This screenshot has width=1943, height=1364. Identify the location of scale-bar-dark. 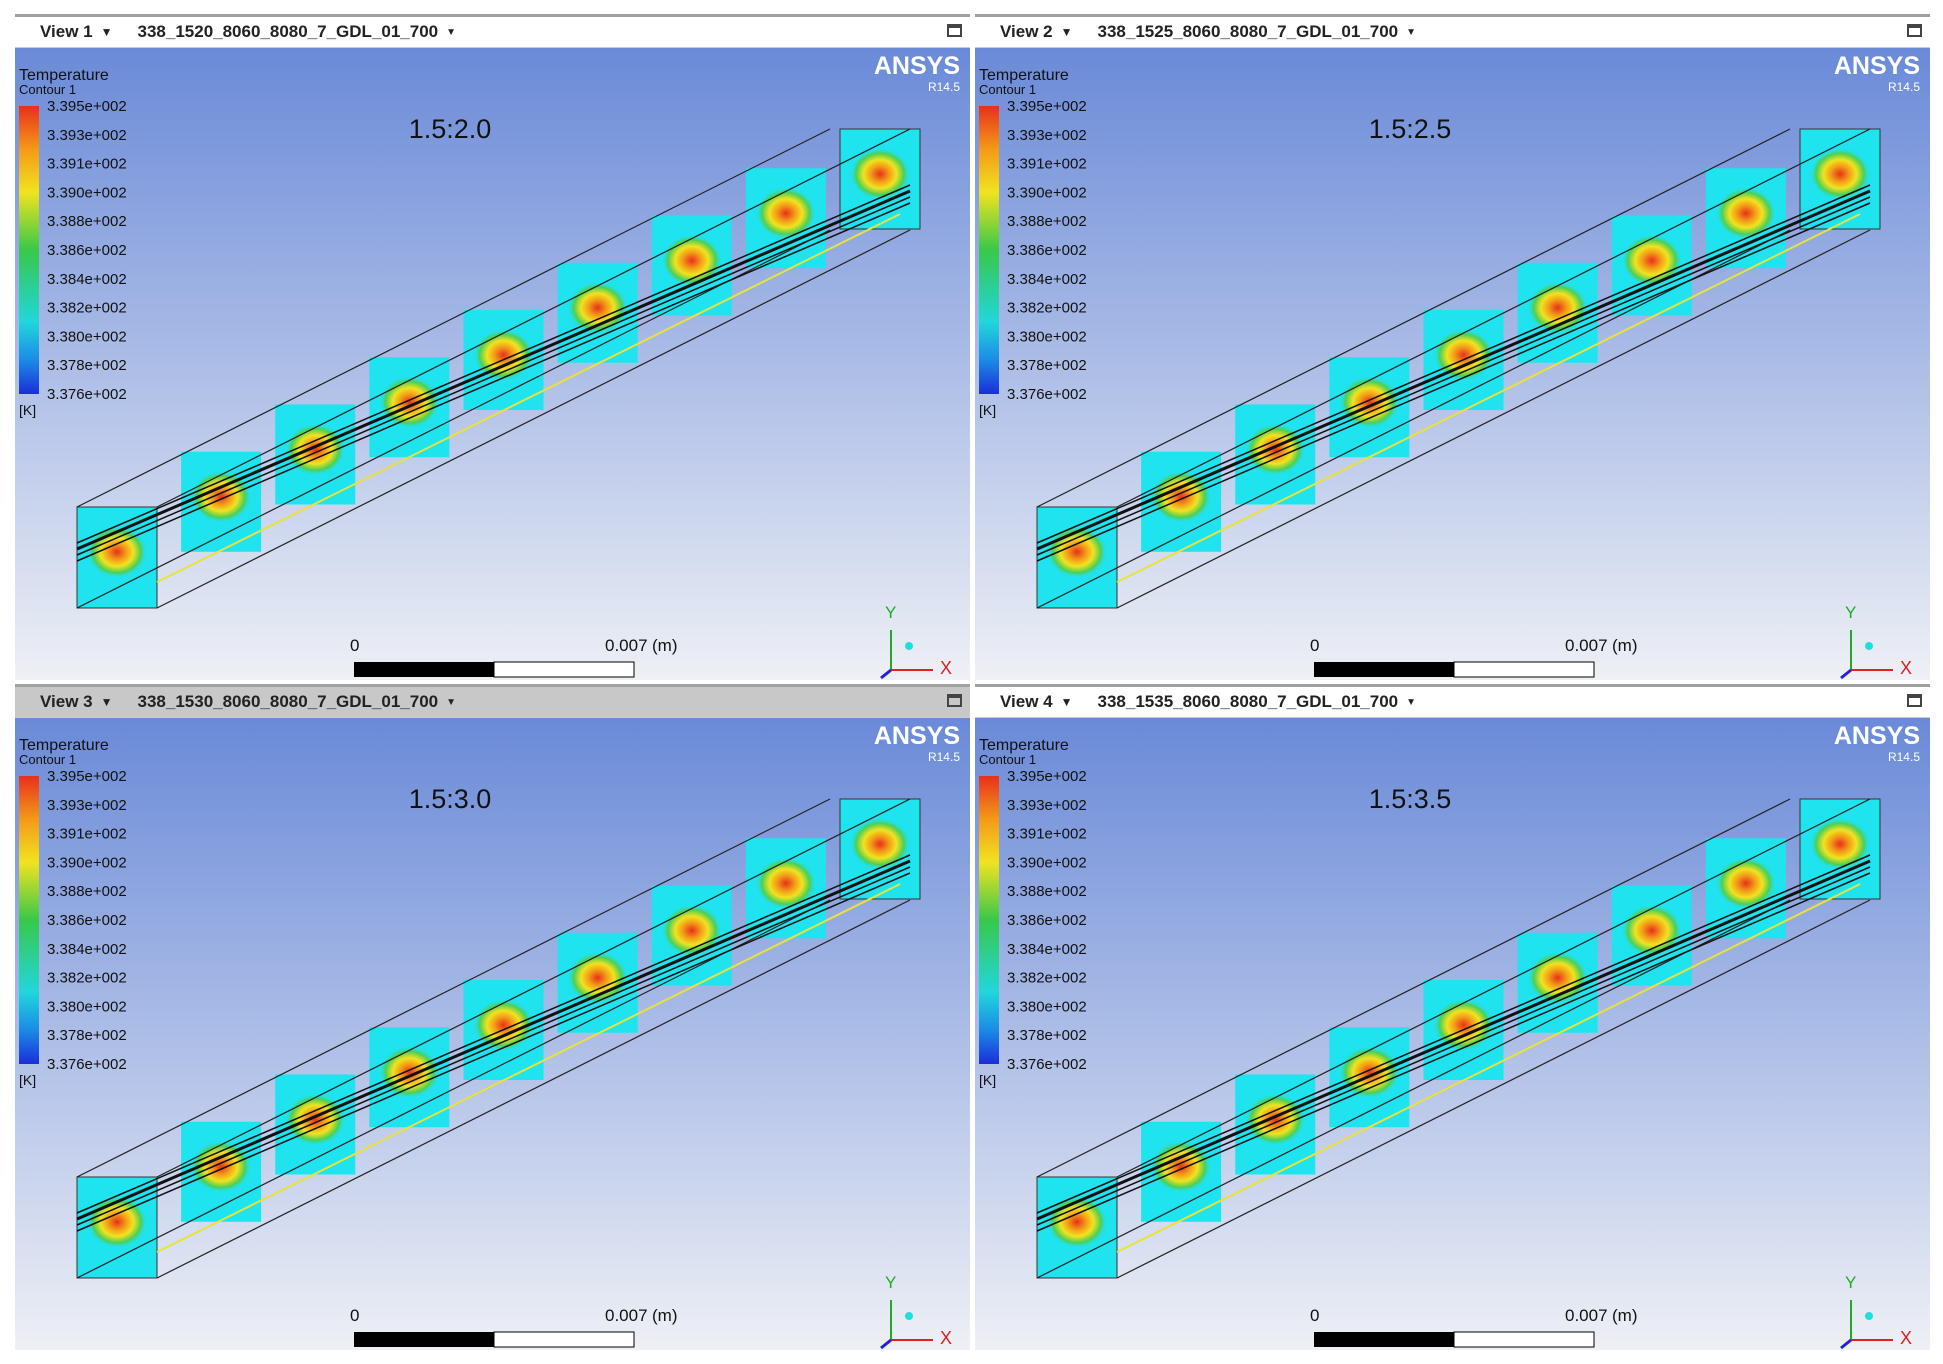
(424, 1339).